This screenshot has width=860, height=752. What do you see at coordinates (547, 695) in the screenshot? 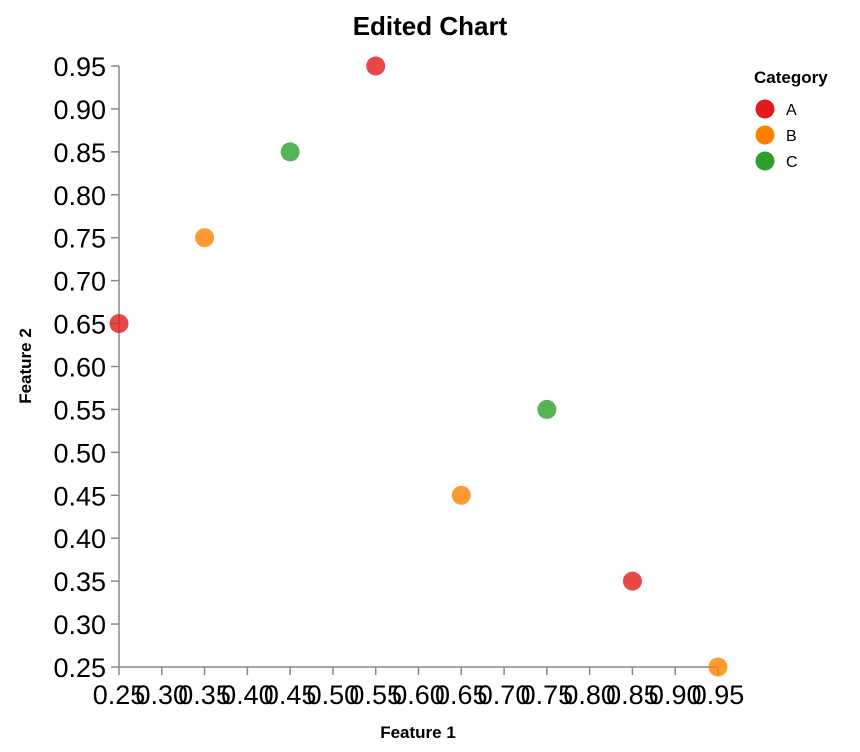
I see `x-tick-label: 0.75` at bounding box center [547, 695].